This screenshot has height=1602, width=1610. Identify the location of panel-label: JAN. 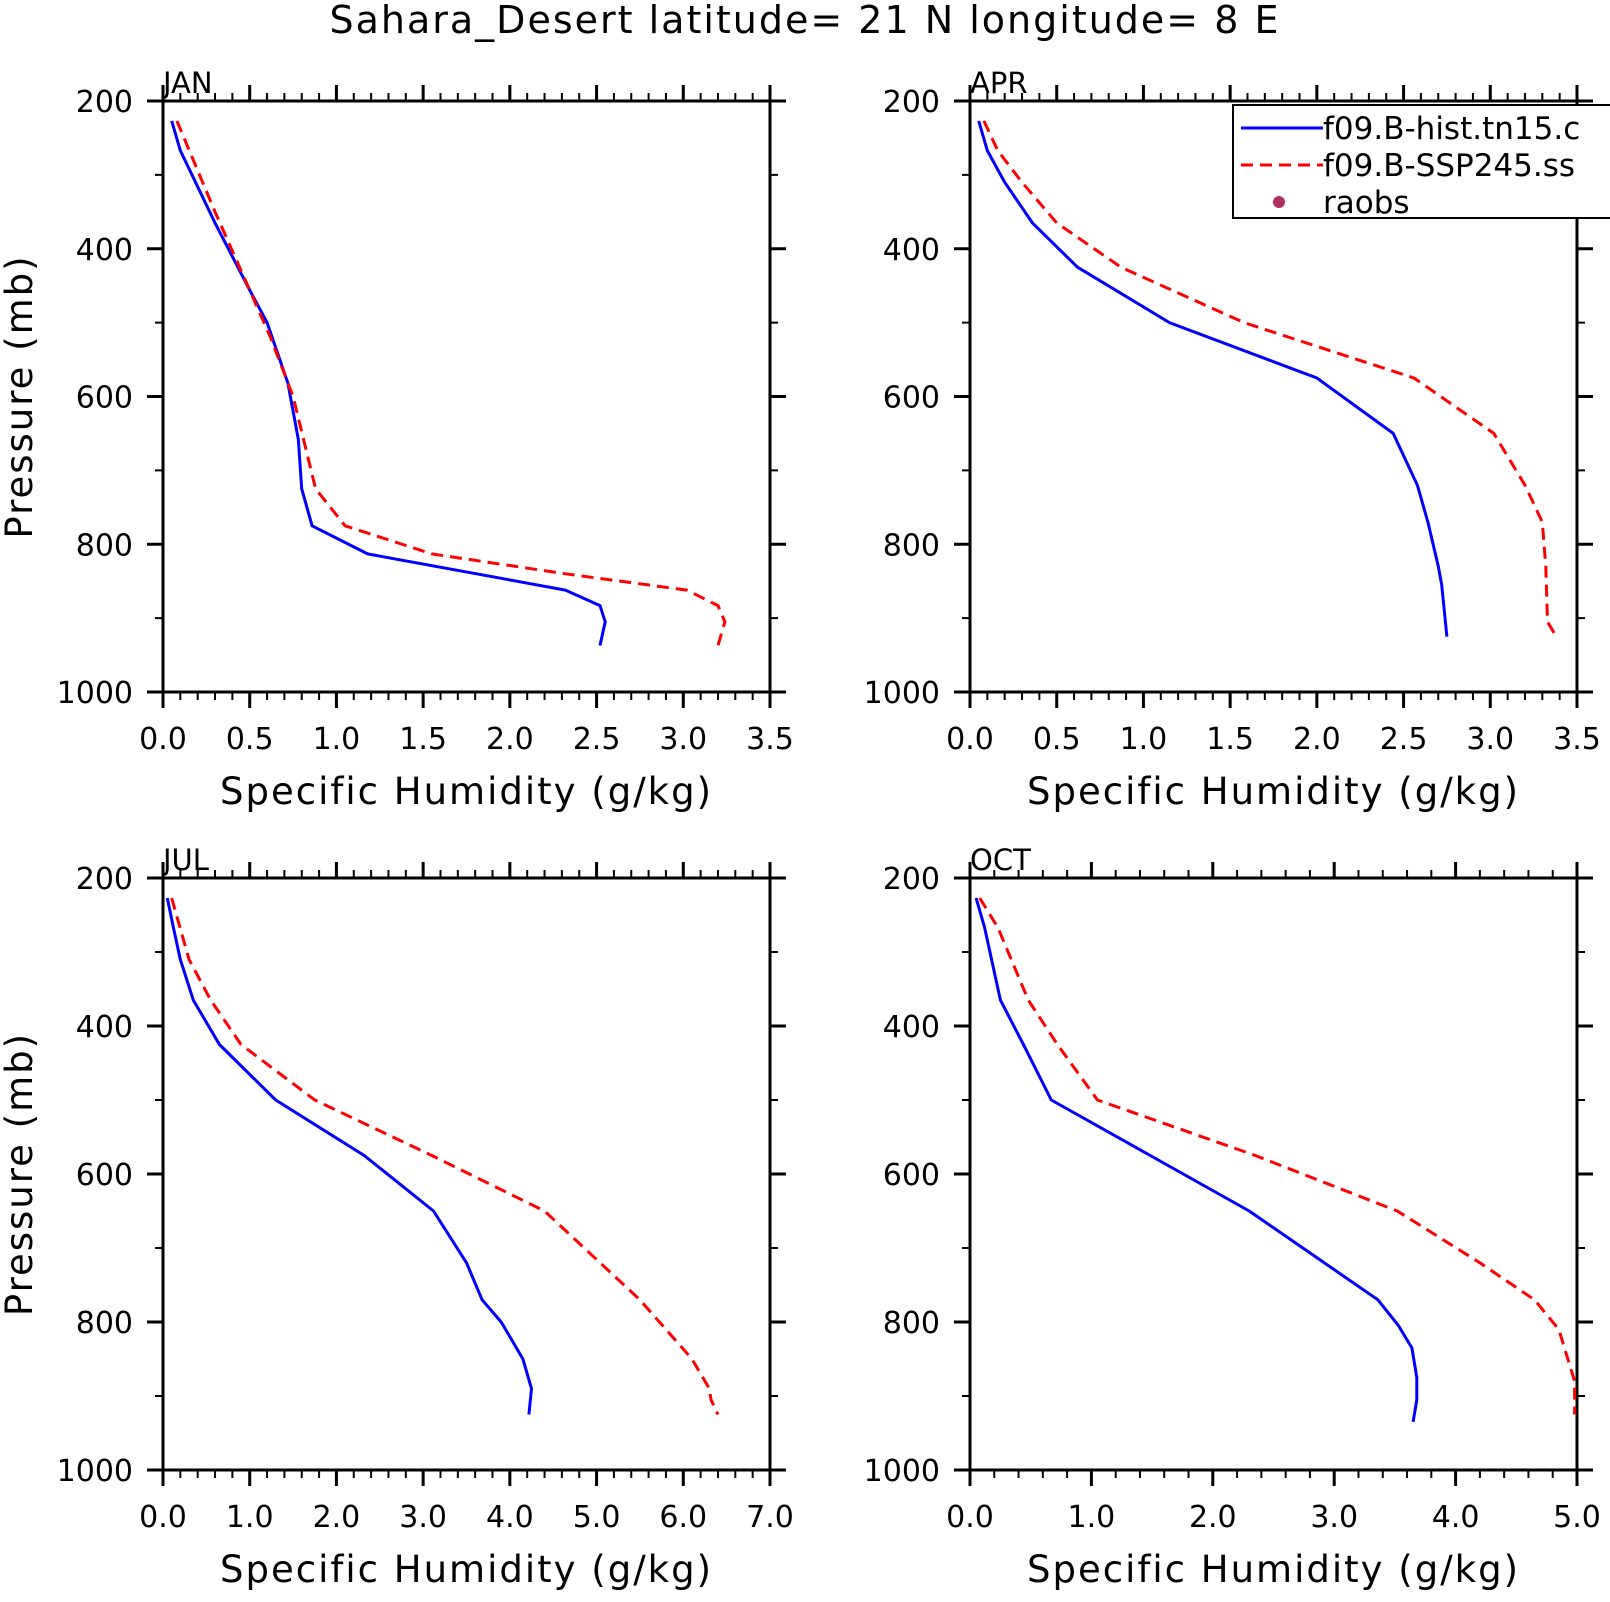
(187, 83).